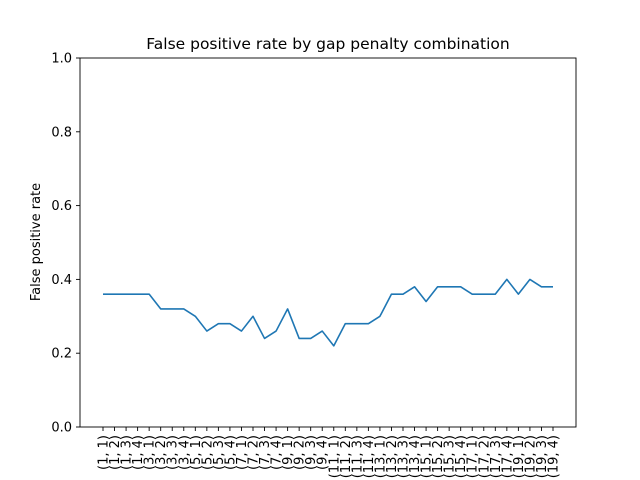 The height and width of the screenshot is (480, 640). I want to click on y-tick-label: 0.6, so click(61, 206).